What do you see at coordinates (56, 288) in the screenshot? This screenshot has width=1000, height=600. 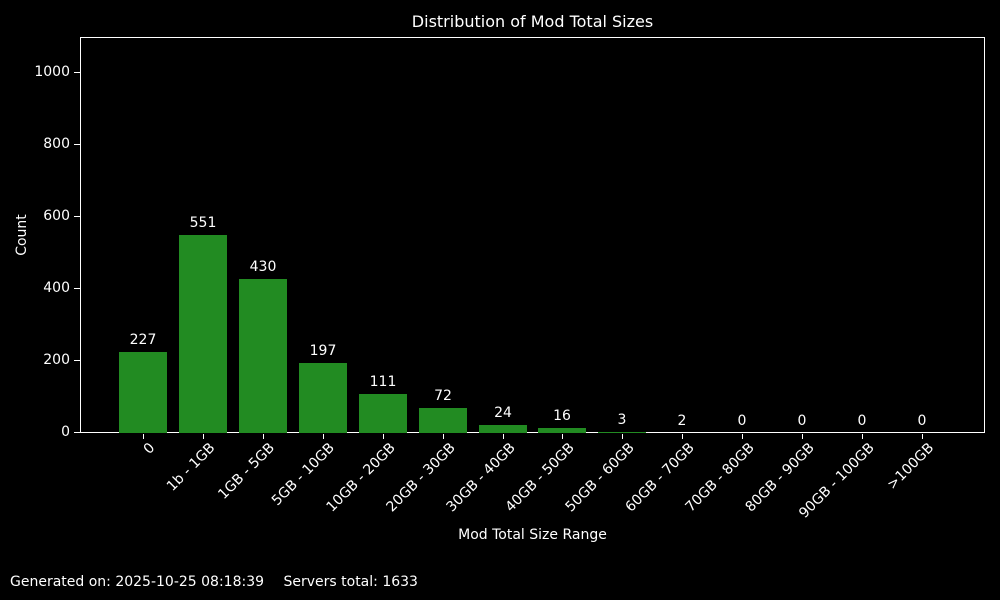 I see `y-tick-label: 400` at bounding box center [56, 288].